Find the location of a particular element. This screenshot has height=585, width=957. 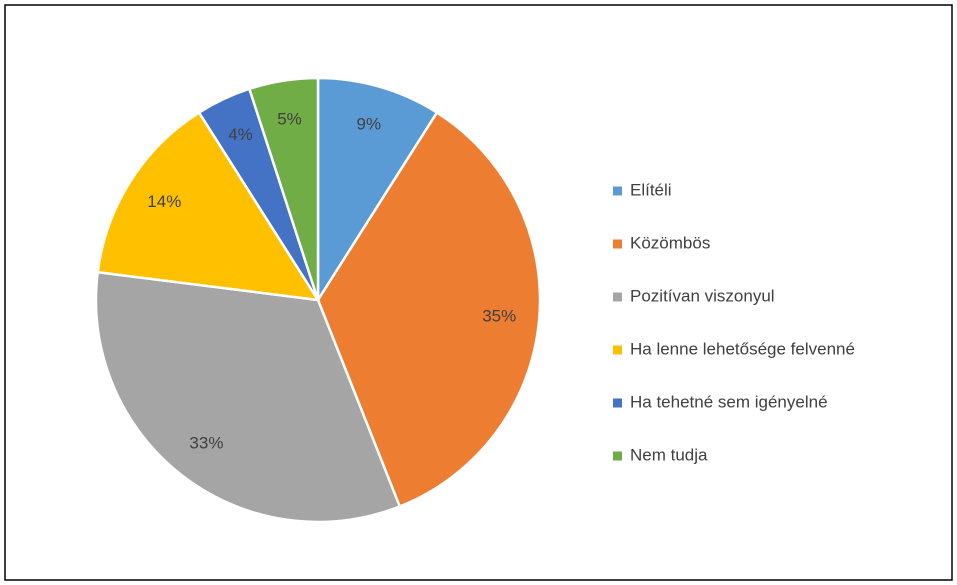

legend-label: Ha tehetné sem igényelné is located at coordinates (729, 401).